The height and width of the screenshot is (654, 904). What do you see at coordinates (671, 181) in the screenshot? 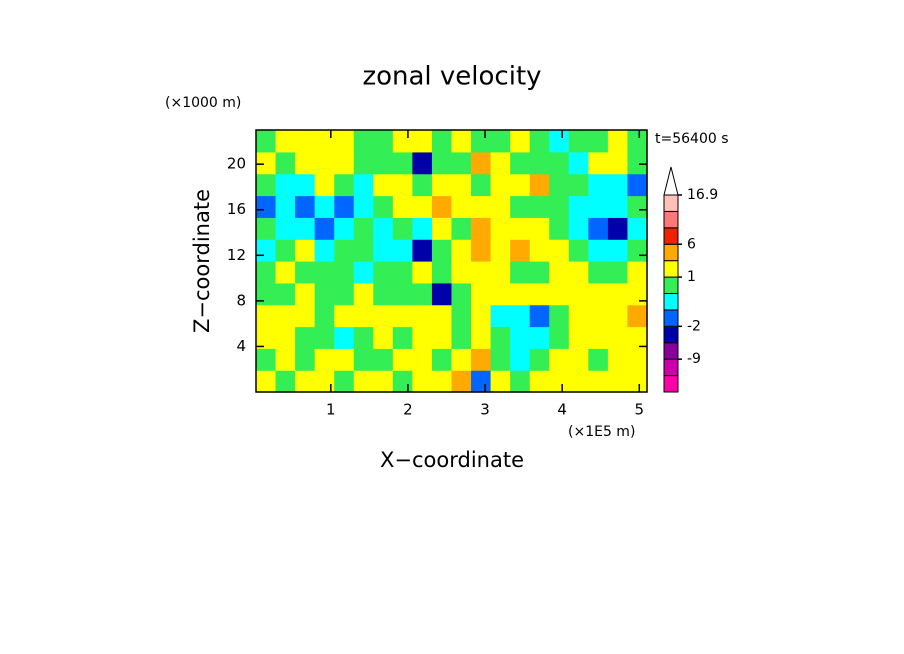
I see `colorbar-extension` at bounding box center [671, 181].